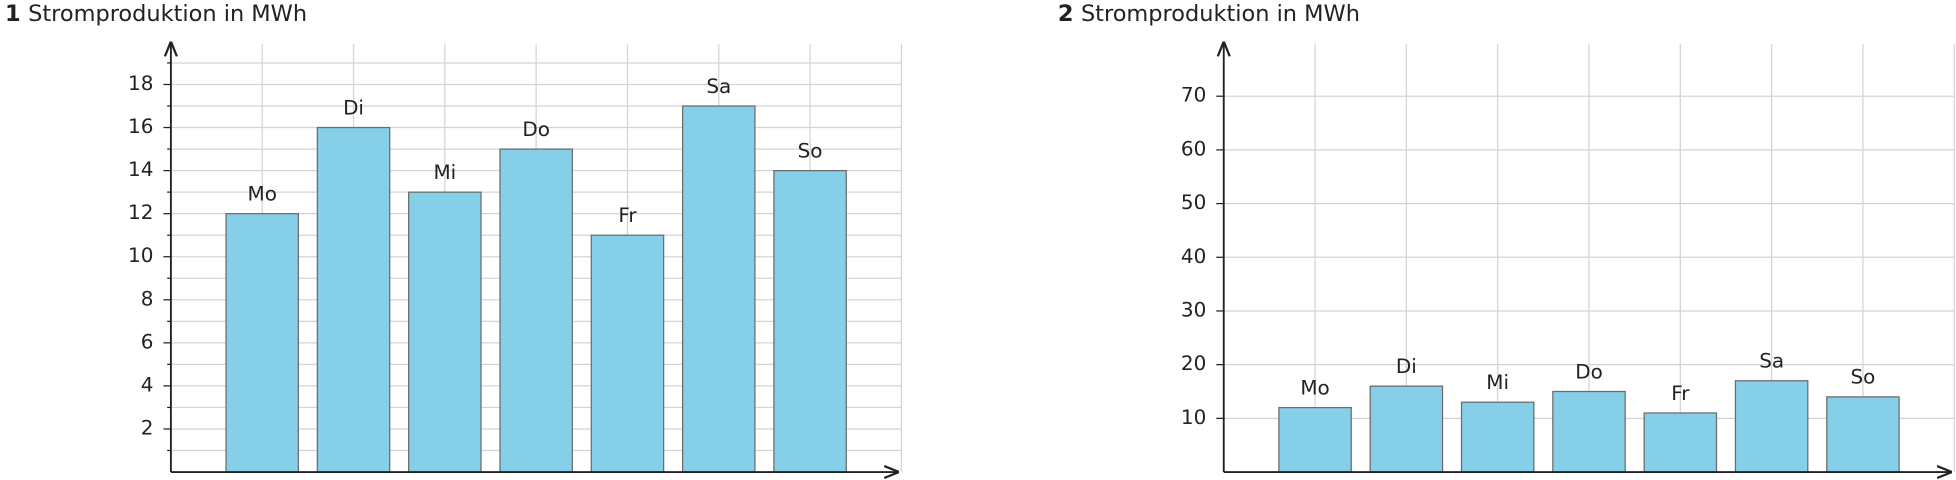 This screenshot has height=480, width=1956. What do you see at coordinates (140, 169) in the screenshot?
I see `y-tick-label: 14` at bounding box center [140, 169].